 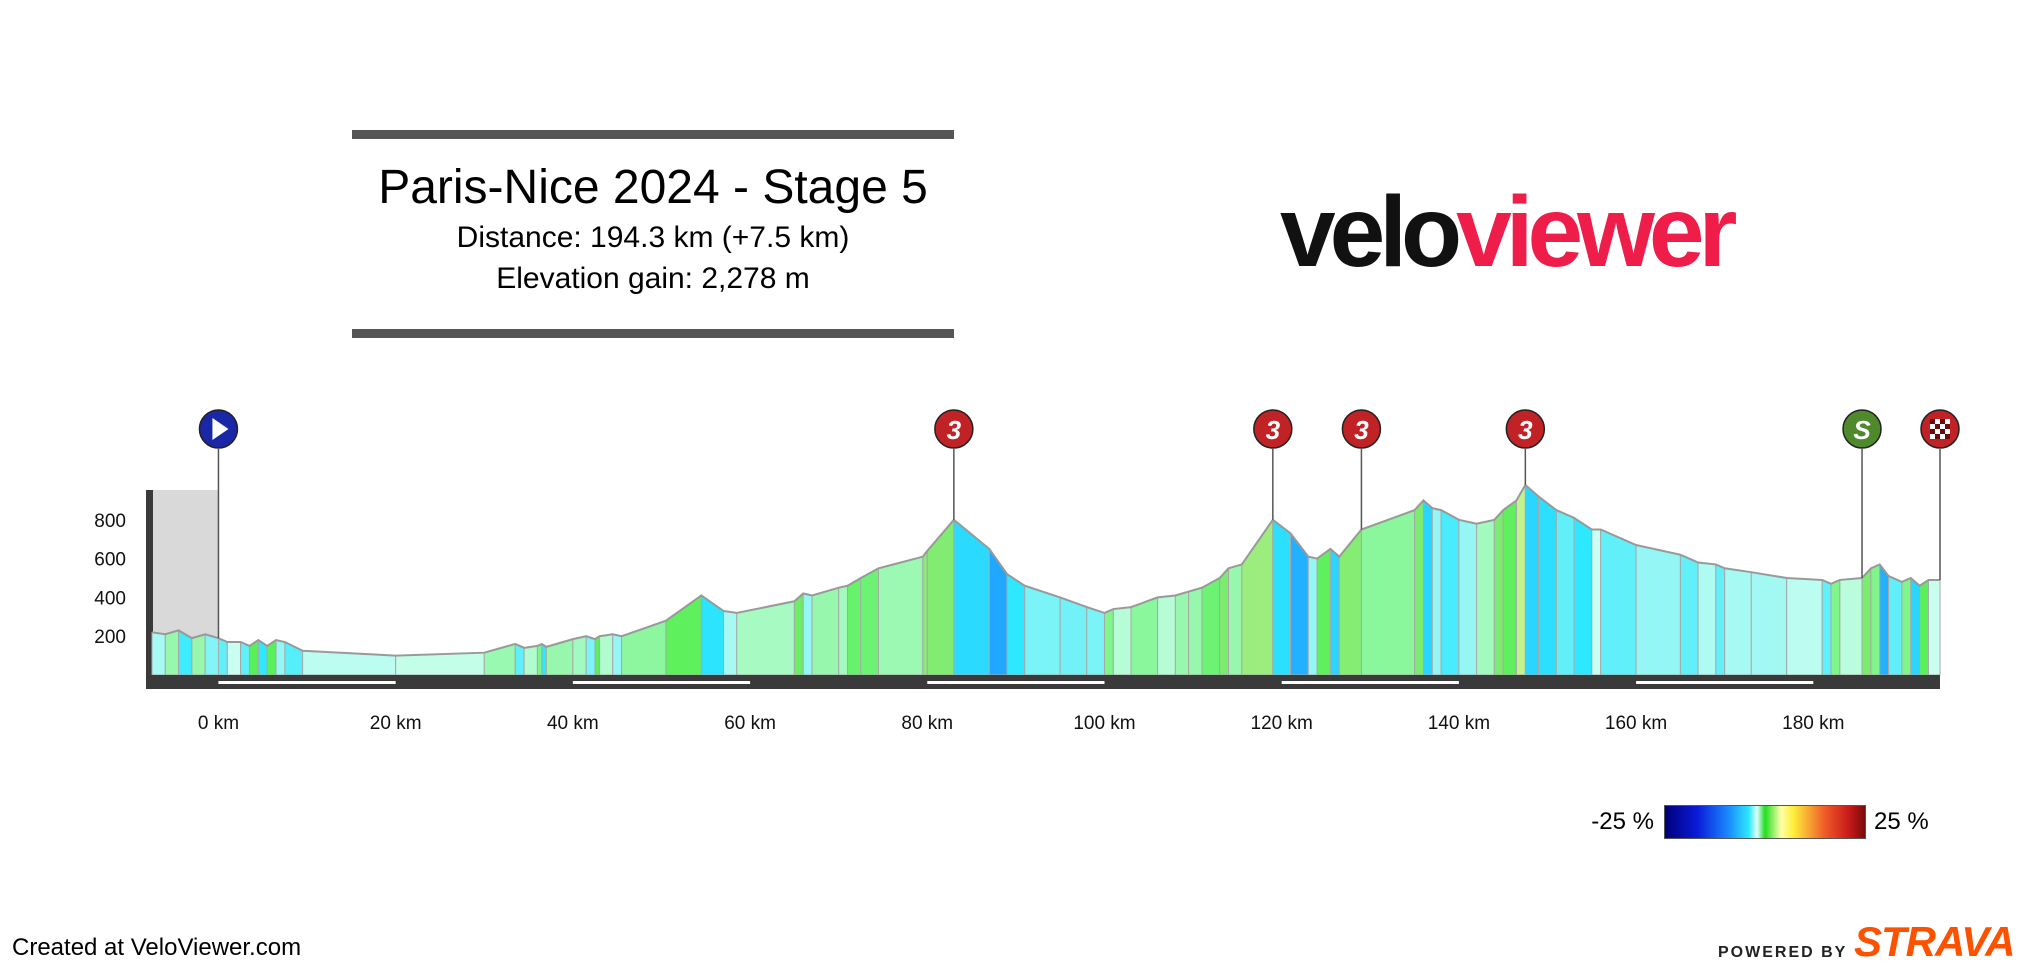 I want to click on title-bottom-rule, so click(x=653, y=333).